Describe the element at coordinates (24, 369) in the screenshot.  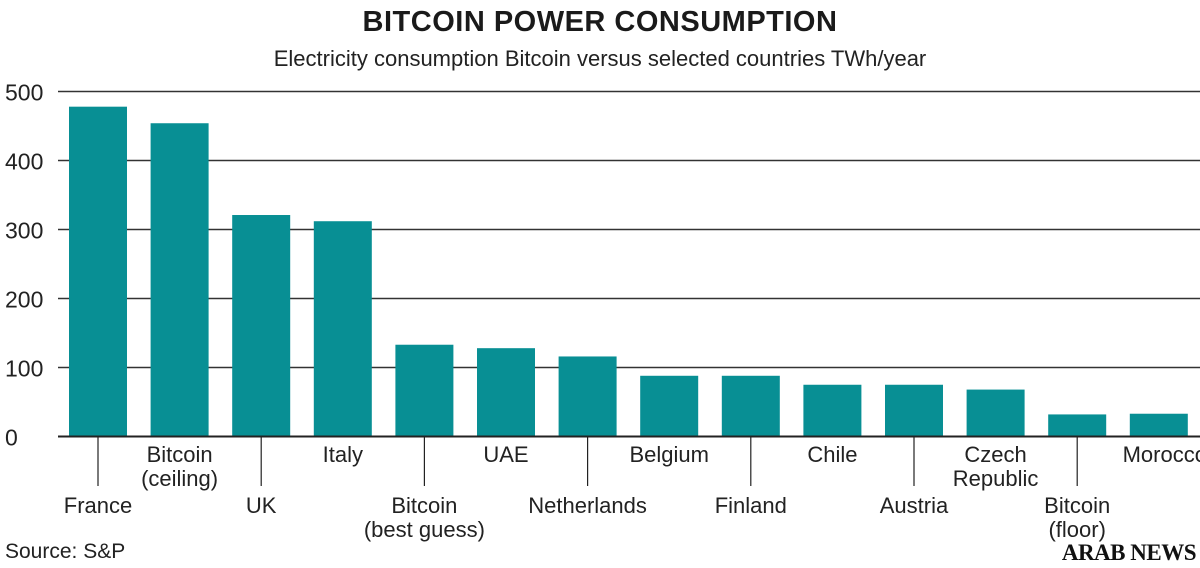
I see `y-tick-label: 100` at that location.